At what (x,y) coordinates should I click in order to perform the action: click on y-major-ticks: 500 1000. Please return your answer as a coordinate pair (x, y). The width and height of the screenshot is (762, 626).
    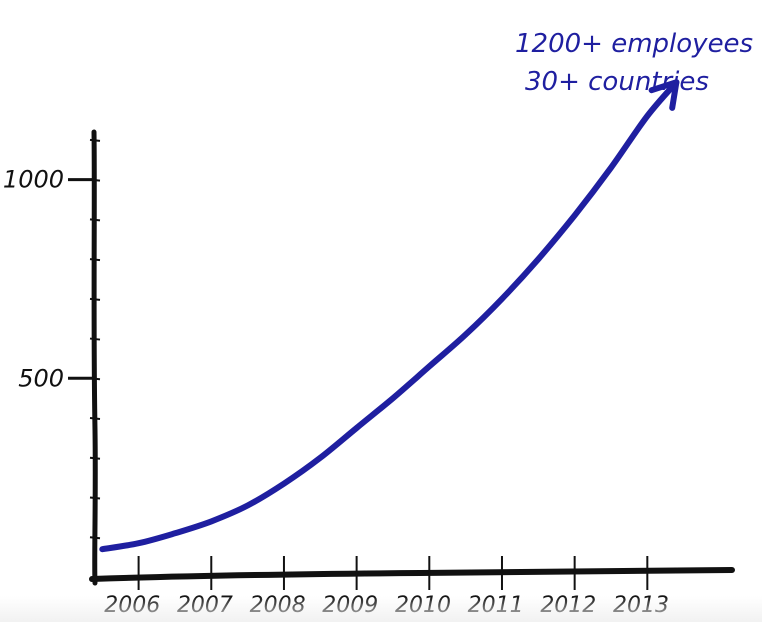
    Looking at the image, I should click on (49, 279).